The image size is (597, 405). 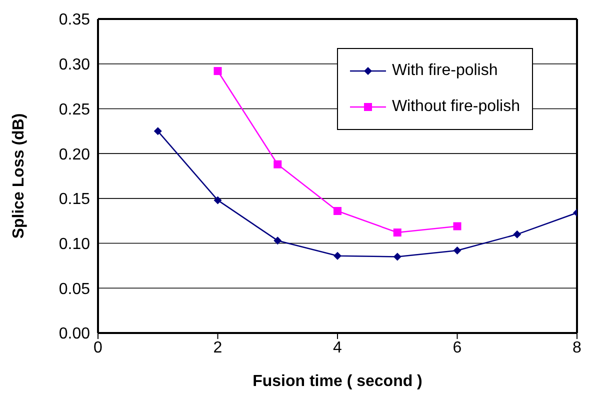 What do you see at coordinates (74, 155) in the screenshot?
I see `y-tick-label: 0.20` at bounding box center [74, 155].